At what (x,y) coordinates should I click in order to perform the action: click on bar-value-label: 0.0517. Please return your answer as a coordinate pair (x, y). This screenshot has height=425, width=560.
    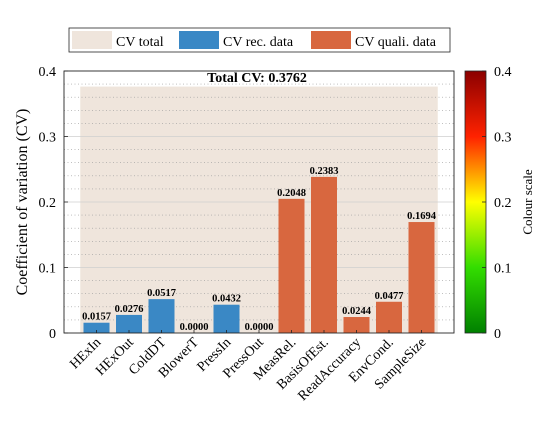
    Looking at the image, I should click on (161, 293).